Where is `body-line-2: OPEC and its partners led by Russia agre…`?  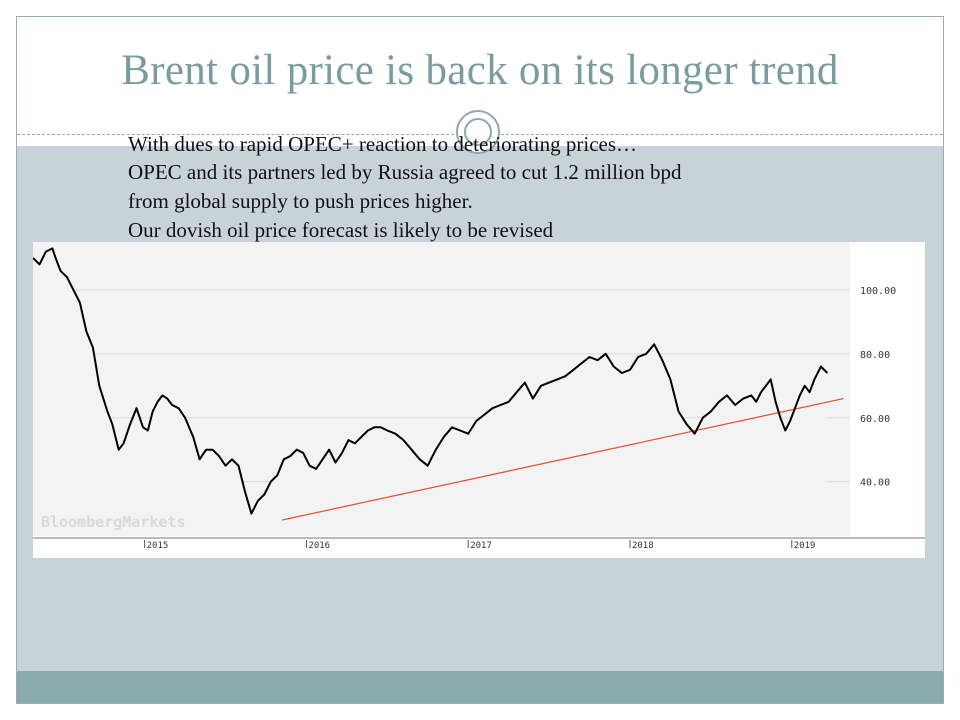 body-line-2: OPEC and its partners led by Russia agre… is located at coordinates (405, 172).